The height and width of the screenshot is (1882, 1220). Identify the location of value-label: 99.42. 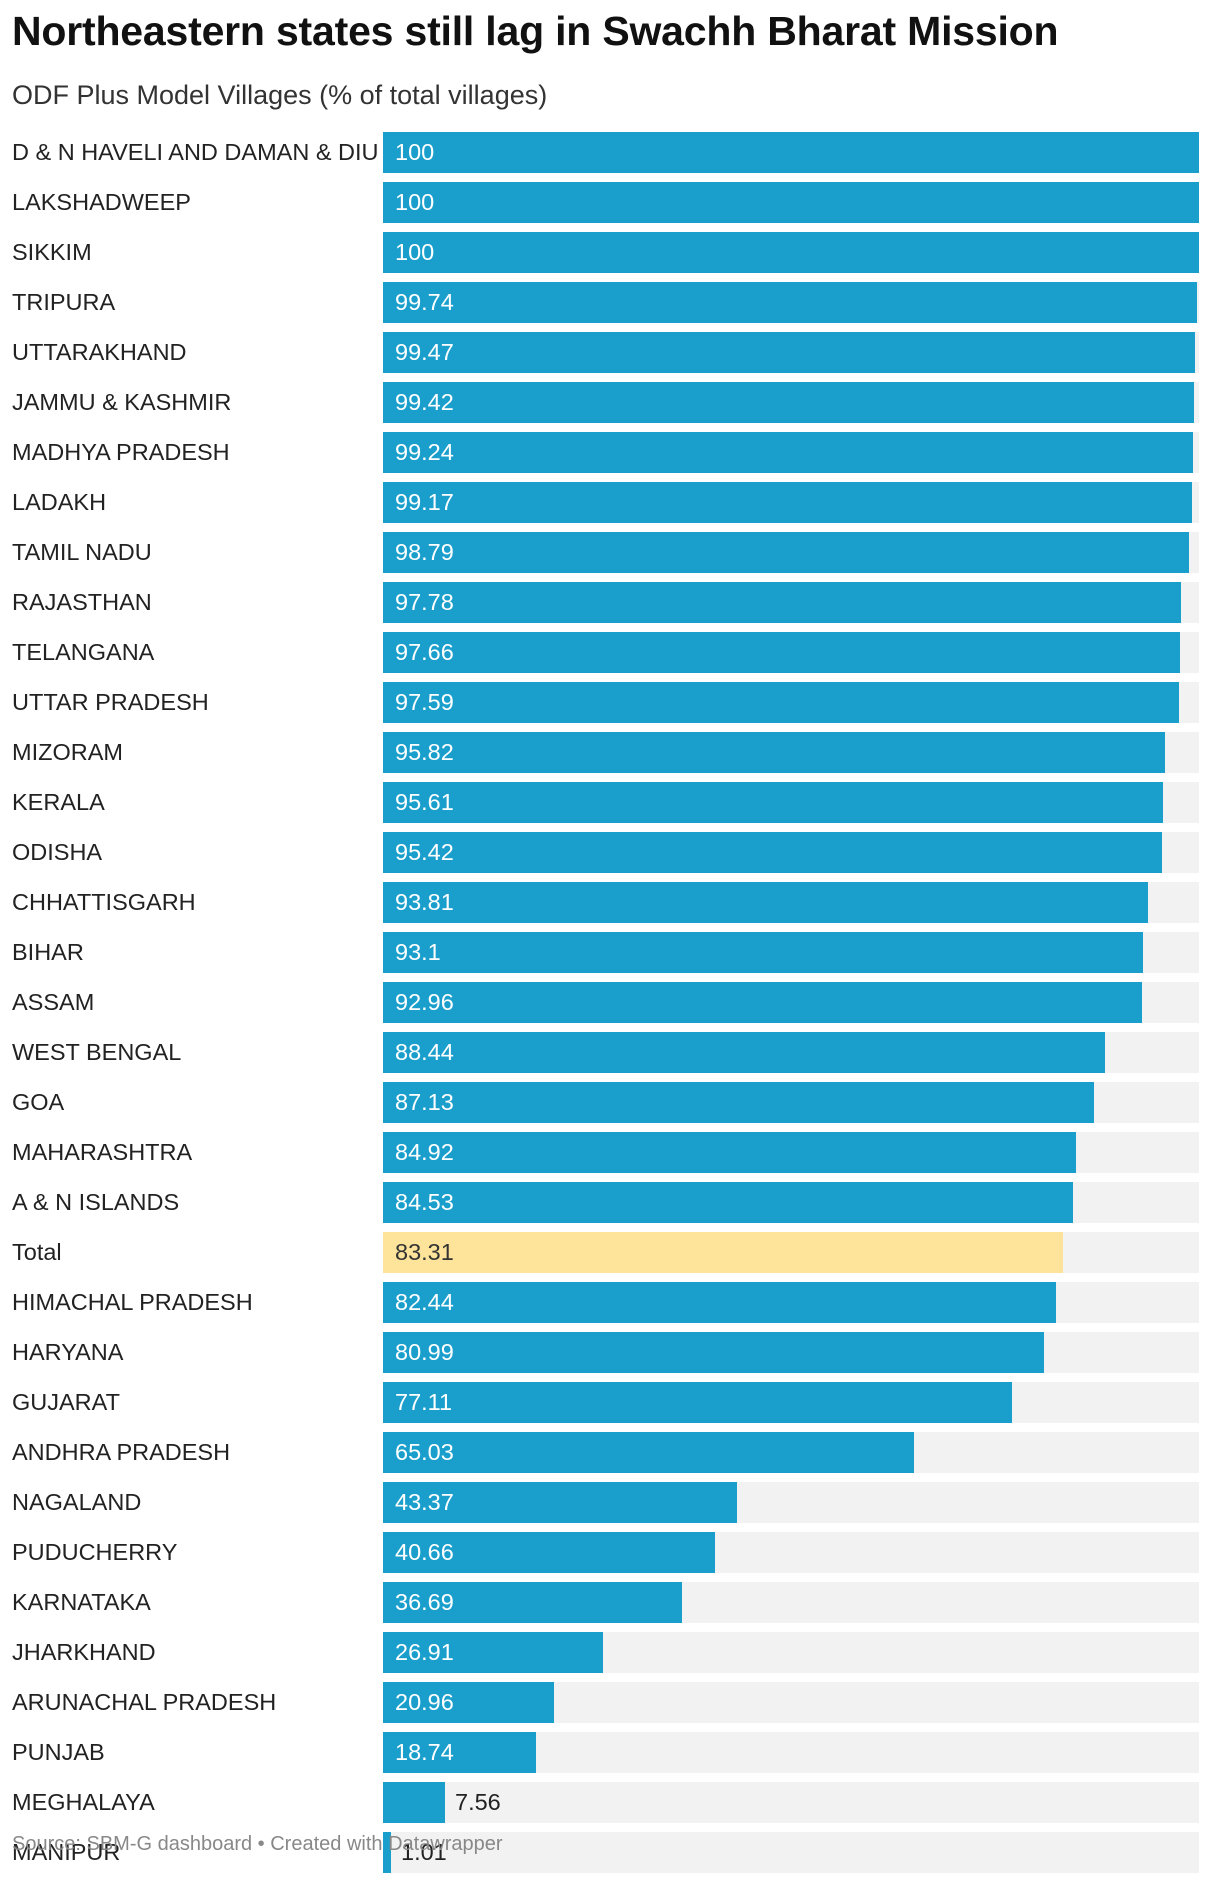
(424, 402).